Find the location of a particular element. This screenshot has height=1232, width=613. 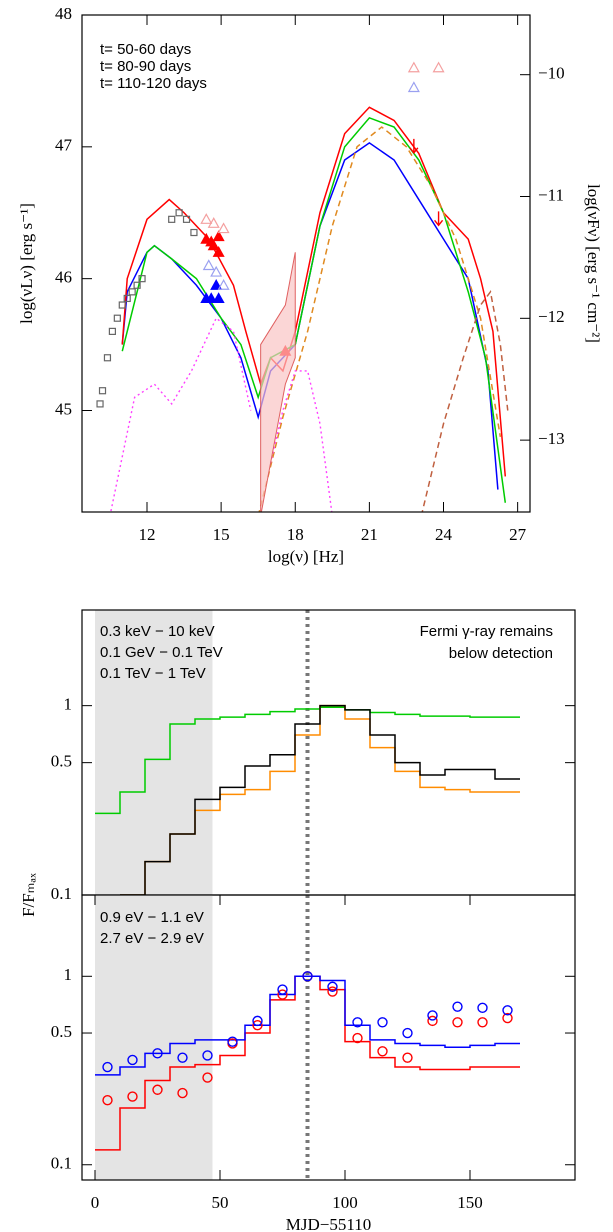

y2-tick-label: −12 is located at coordinates (551, 316).